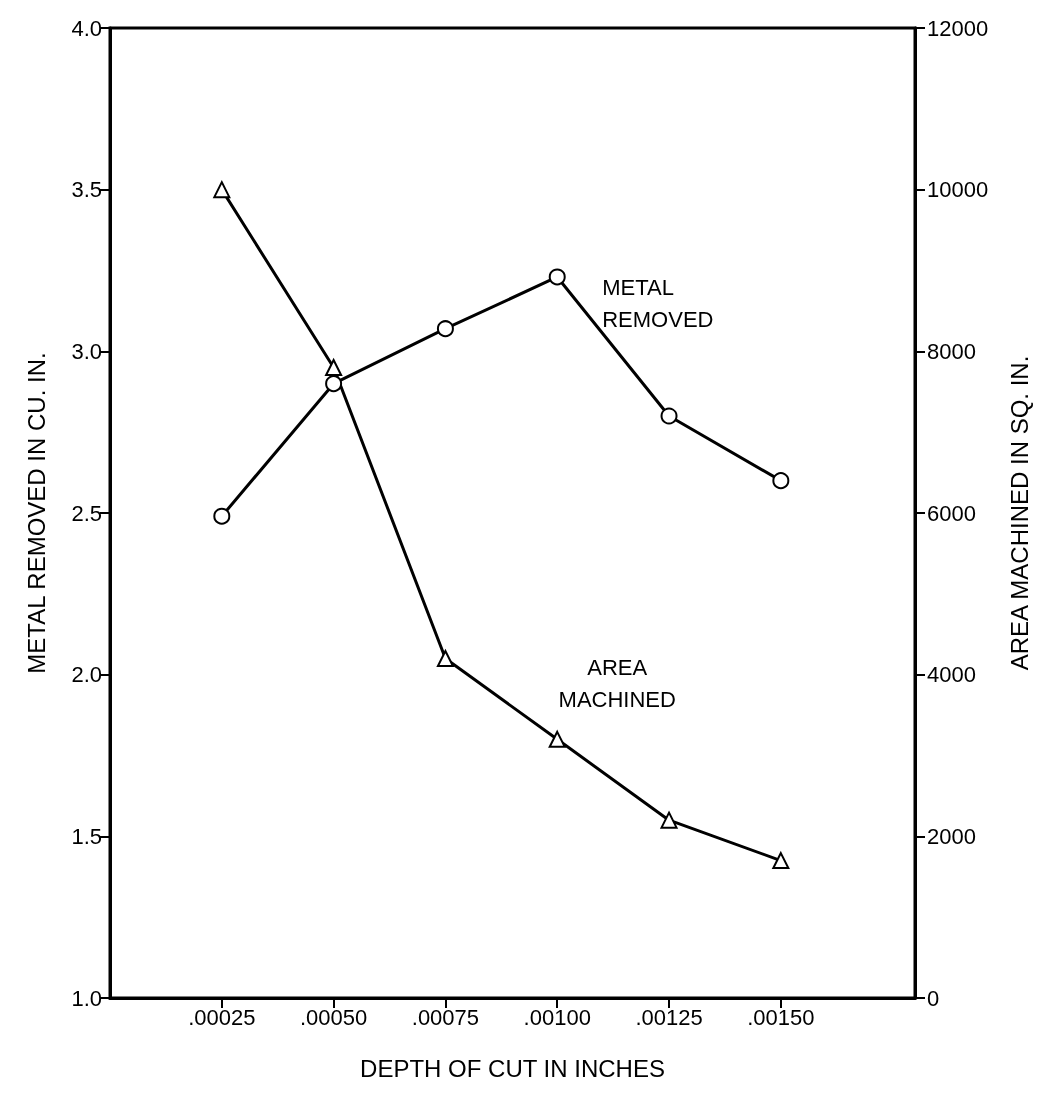 The height and width of the screenshot is (1094, 1047). I want to click on x-tick-label: .00125, so click(669, 1017).